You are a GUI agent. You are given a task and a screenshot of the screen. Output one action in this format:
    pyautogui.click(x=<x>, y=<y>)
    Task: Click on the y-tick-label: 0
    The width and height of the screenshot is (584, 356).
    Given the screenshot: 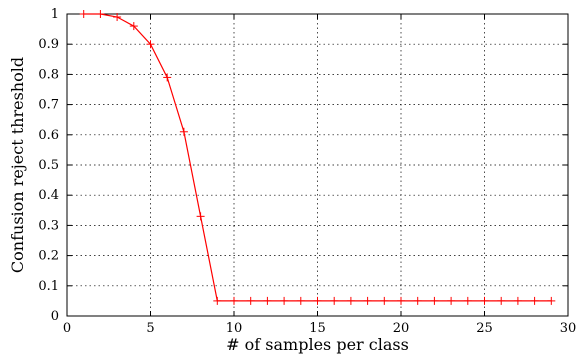 What is the action you would take?
    pyautogui.click(x=55, y=316)
    